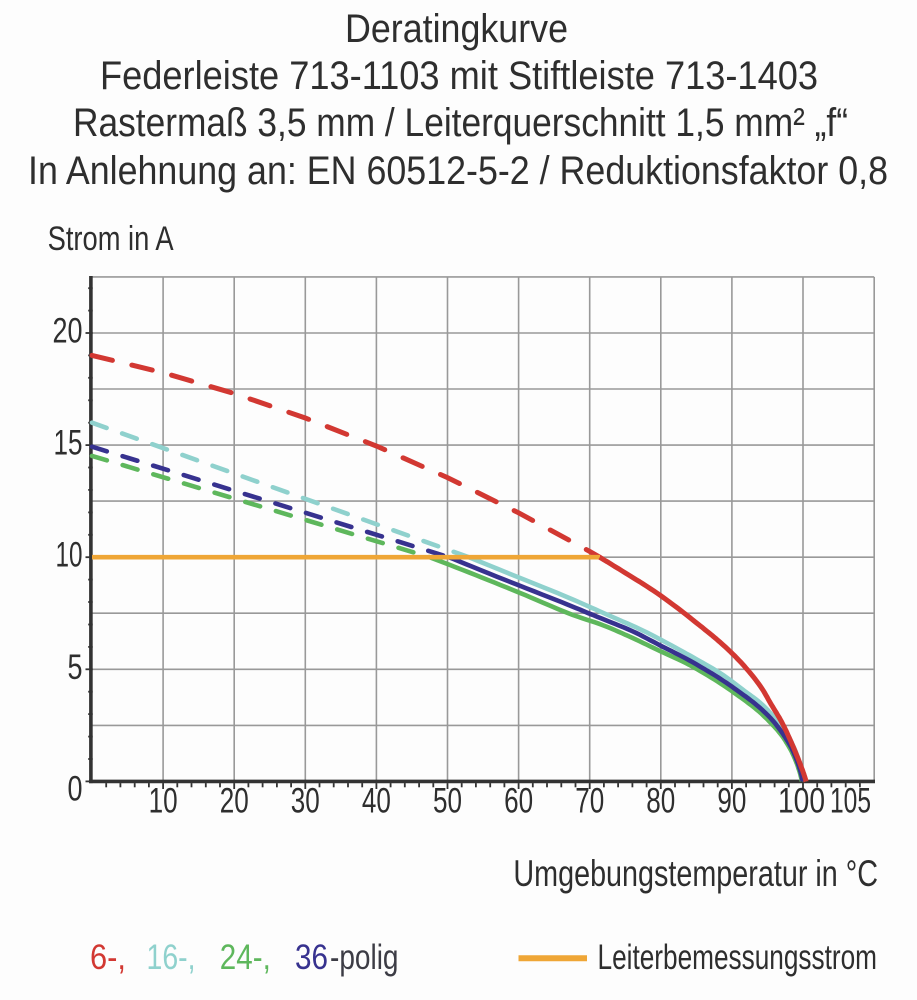 The height and width of the screenshot is (1000, 917). What do you see at coordinates (738, 957) in the screenshot?
I see `svg-text: Leiterbemessungsstrom` at bounding box center [738, 957].